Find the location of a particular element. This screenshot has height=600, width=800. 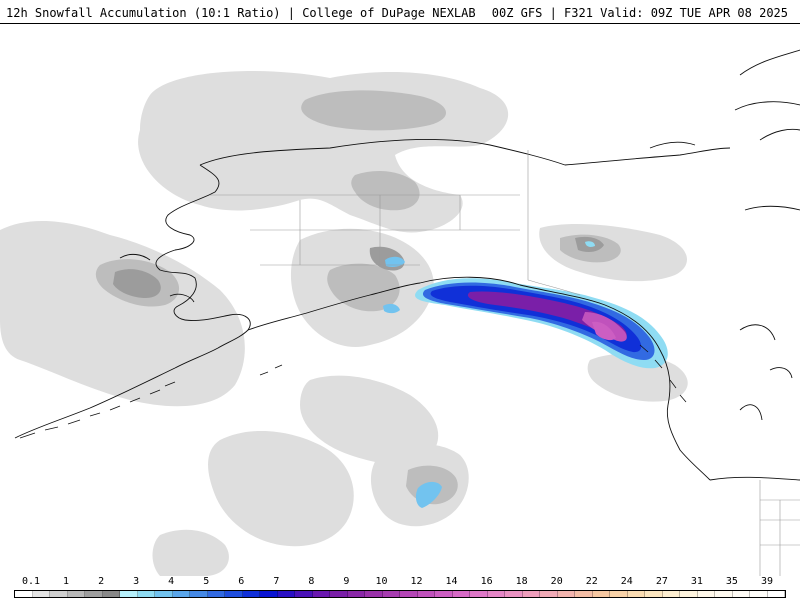

legend-label: 24 is located at coordinates (626, 581).